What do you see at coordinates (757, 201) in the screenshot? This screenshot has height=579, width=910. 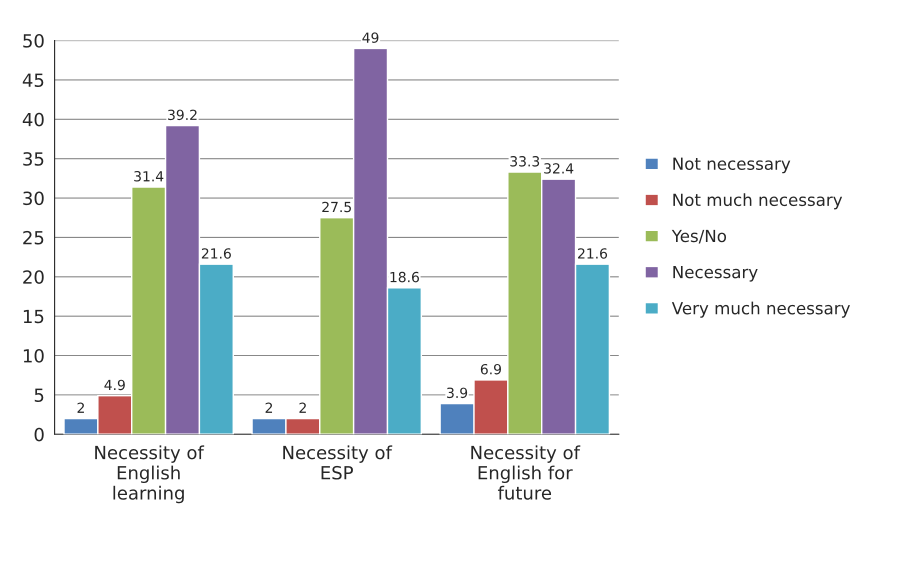 I see `legend-label: Not much necessary` at bounding box center [757, 201].